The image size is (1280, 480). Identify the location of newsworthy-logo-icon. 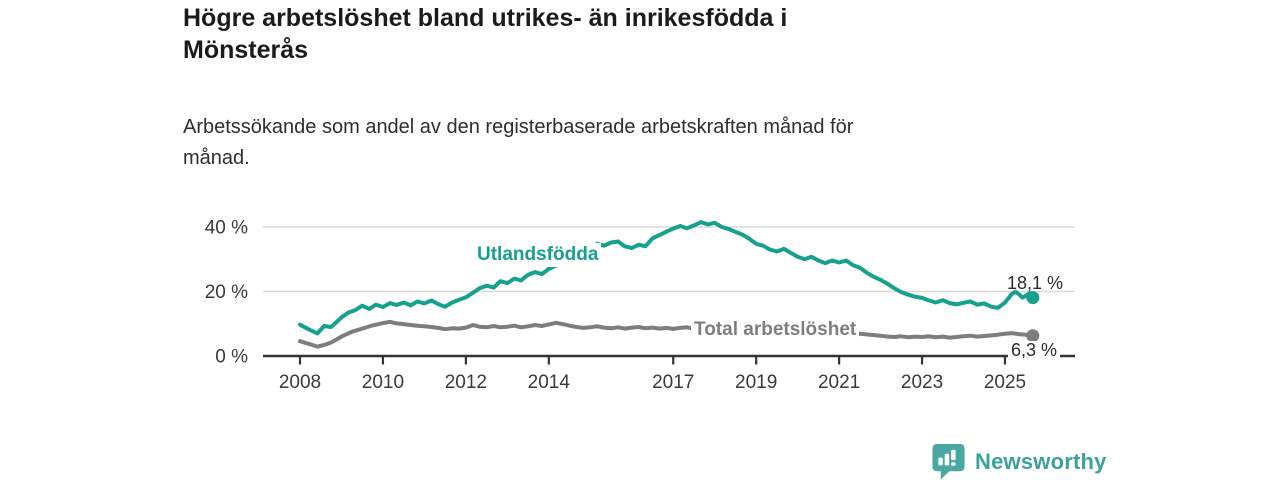
(948, 461).